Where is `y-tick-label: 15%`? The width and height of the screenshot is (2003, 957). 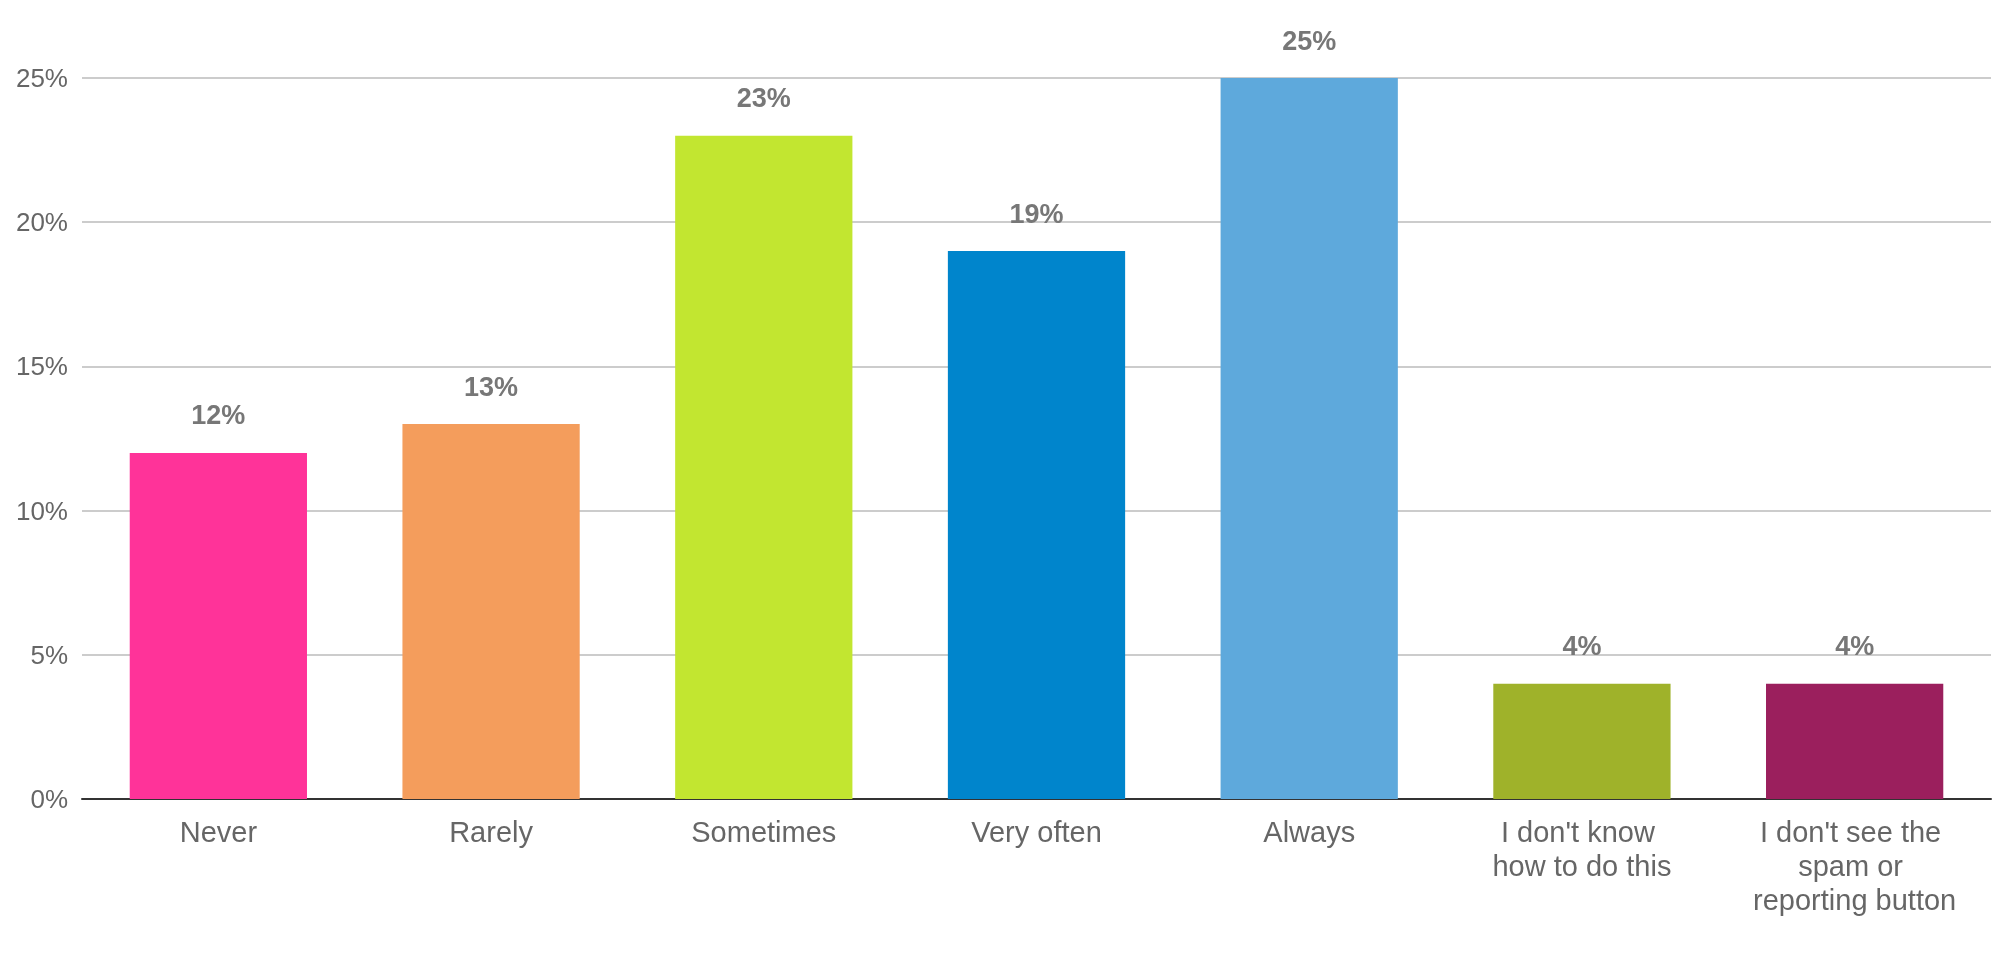 y-tick-label: 15% is located at coordinates (41, 366).